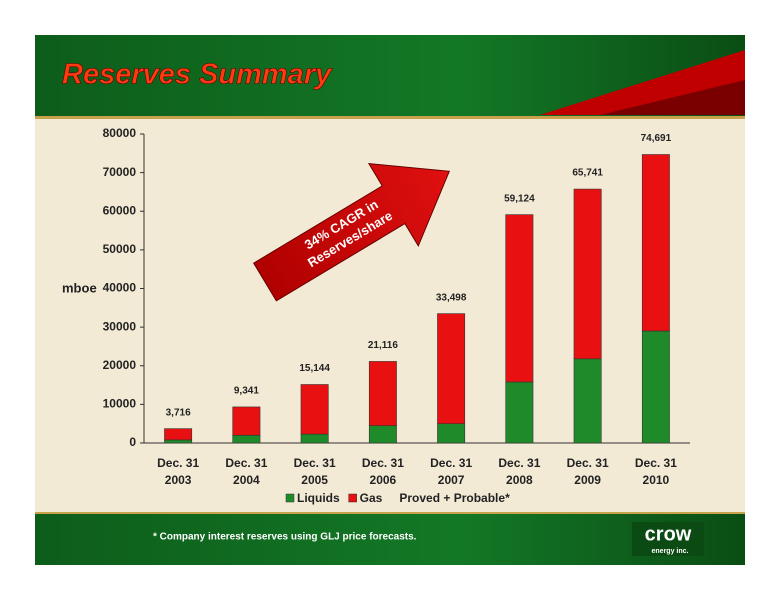 The image size is (776, 605). I want to click on total-label: 74,691, so click(656, 138).